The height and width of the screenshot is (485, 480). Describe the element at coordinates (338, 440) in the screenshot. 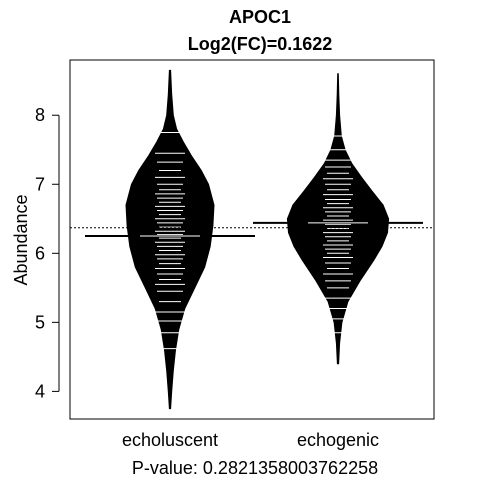

I see `x-tick-label: echogenic` at that location.